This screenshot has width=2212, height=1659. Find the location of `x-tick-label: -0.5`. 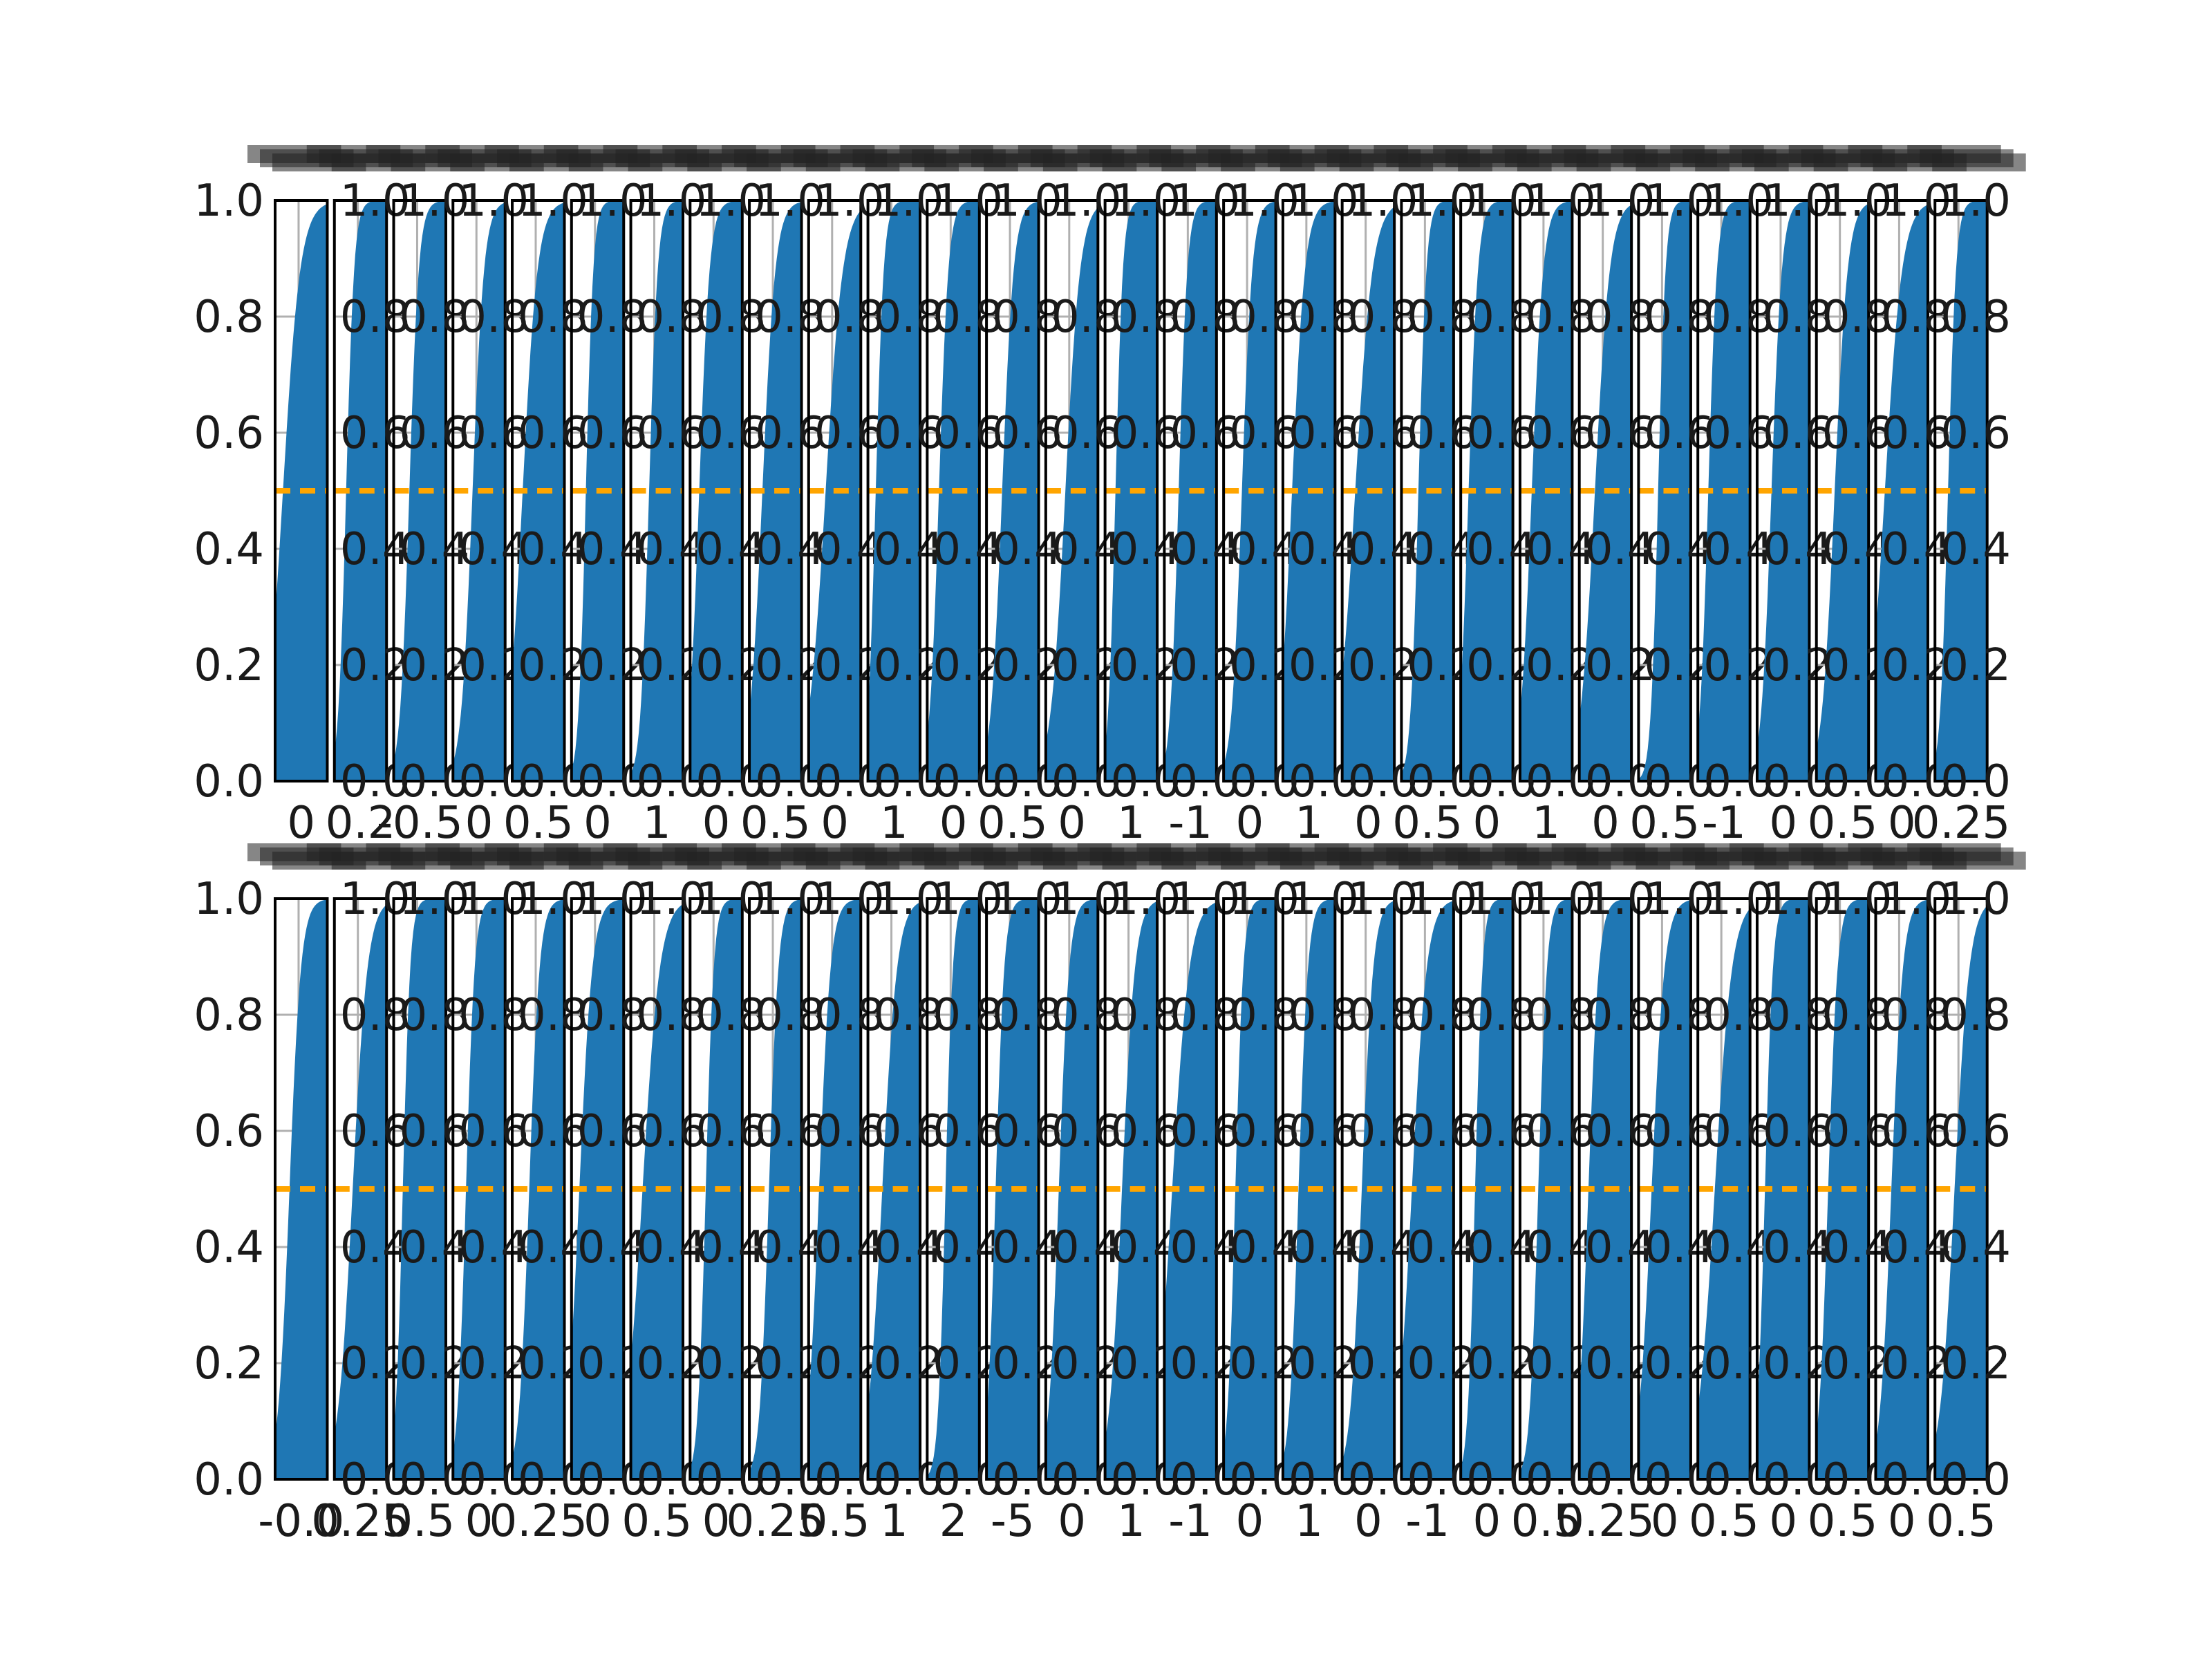

x-tick-label: -0.5 is located at coordinates (420, 824).